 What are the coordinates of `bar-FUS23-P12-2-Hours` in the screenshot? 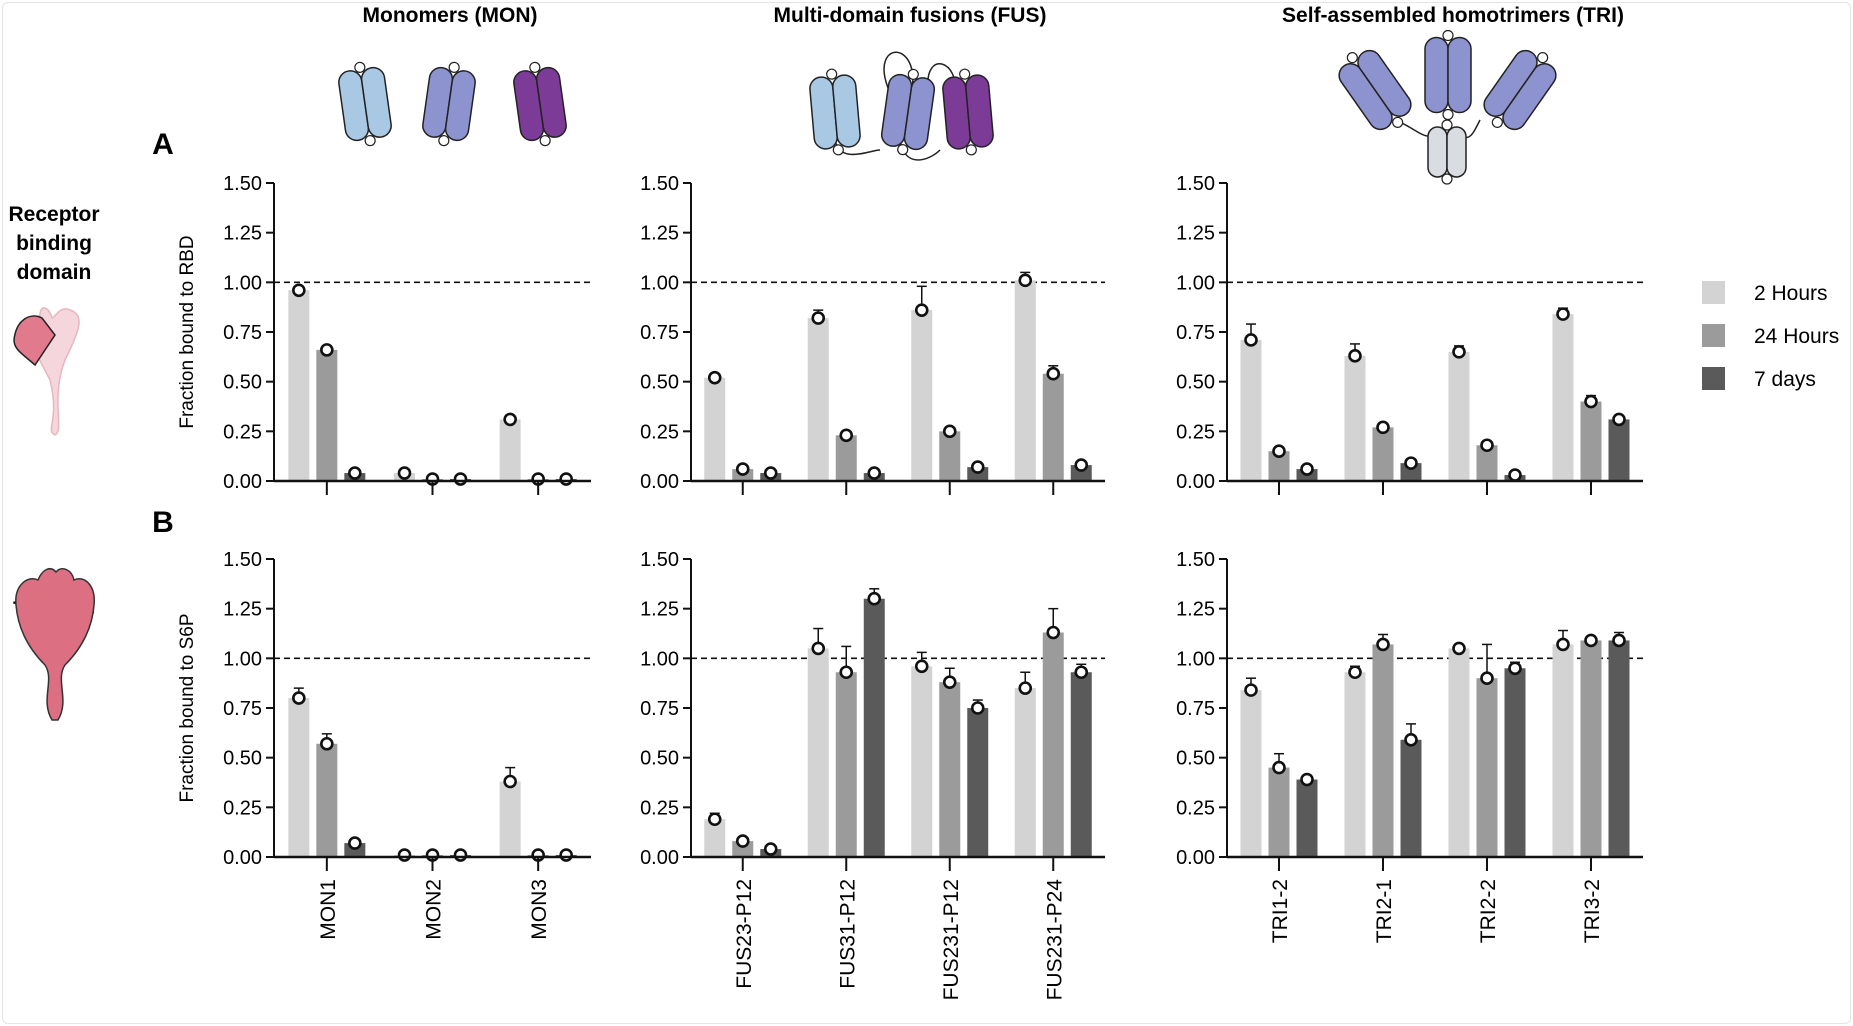 It's located at (715, 838).